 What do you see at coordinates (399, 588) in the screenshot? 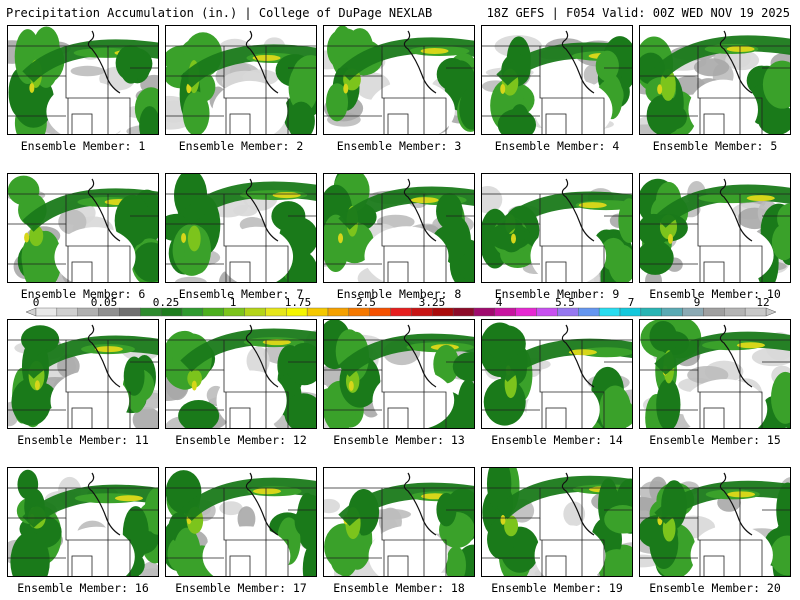
I see `ensemble-member-label: Ensemble Member: 18` at bounding box center [399, 588].